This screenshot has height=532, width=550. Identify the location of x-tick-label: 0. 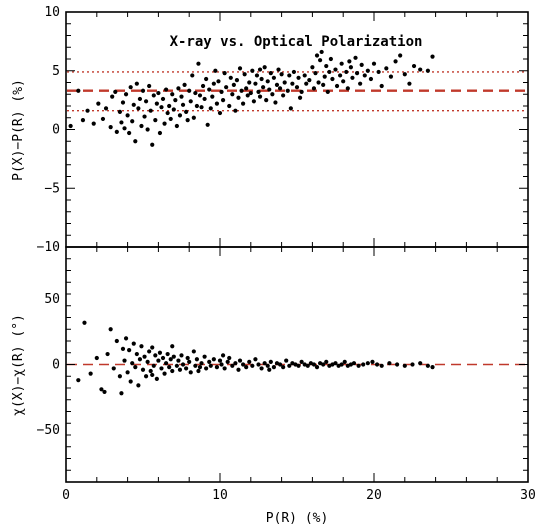
(66, 495).